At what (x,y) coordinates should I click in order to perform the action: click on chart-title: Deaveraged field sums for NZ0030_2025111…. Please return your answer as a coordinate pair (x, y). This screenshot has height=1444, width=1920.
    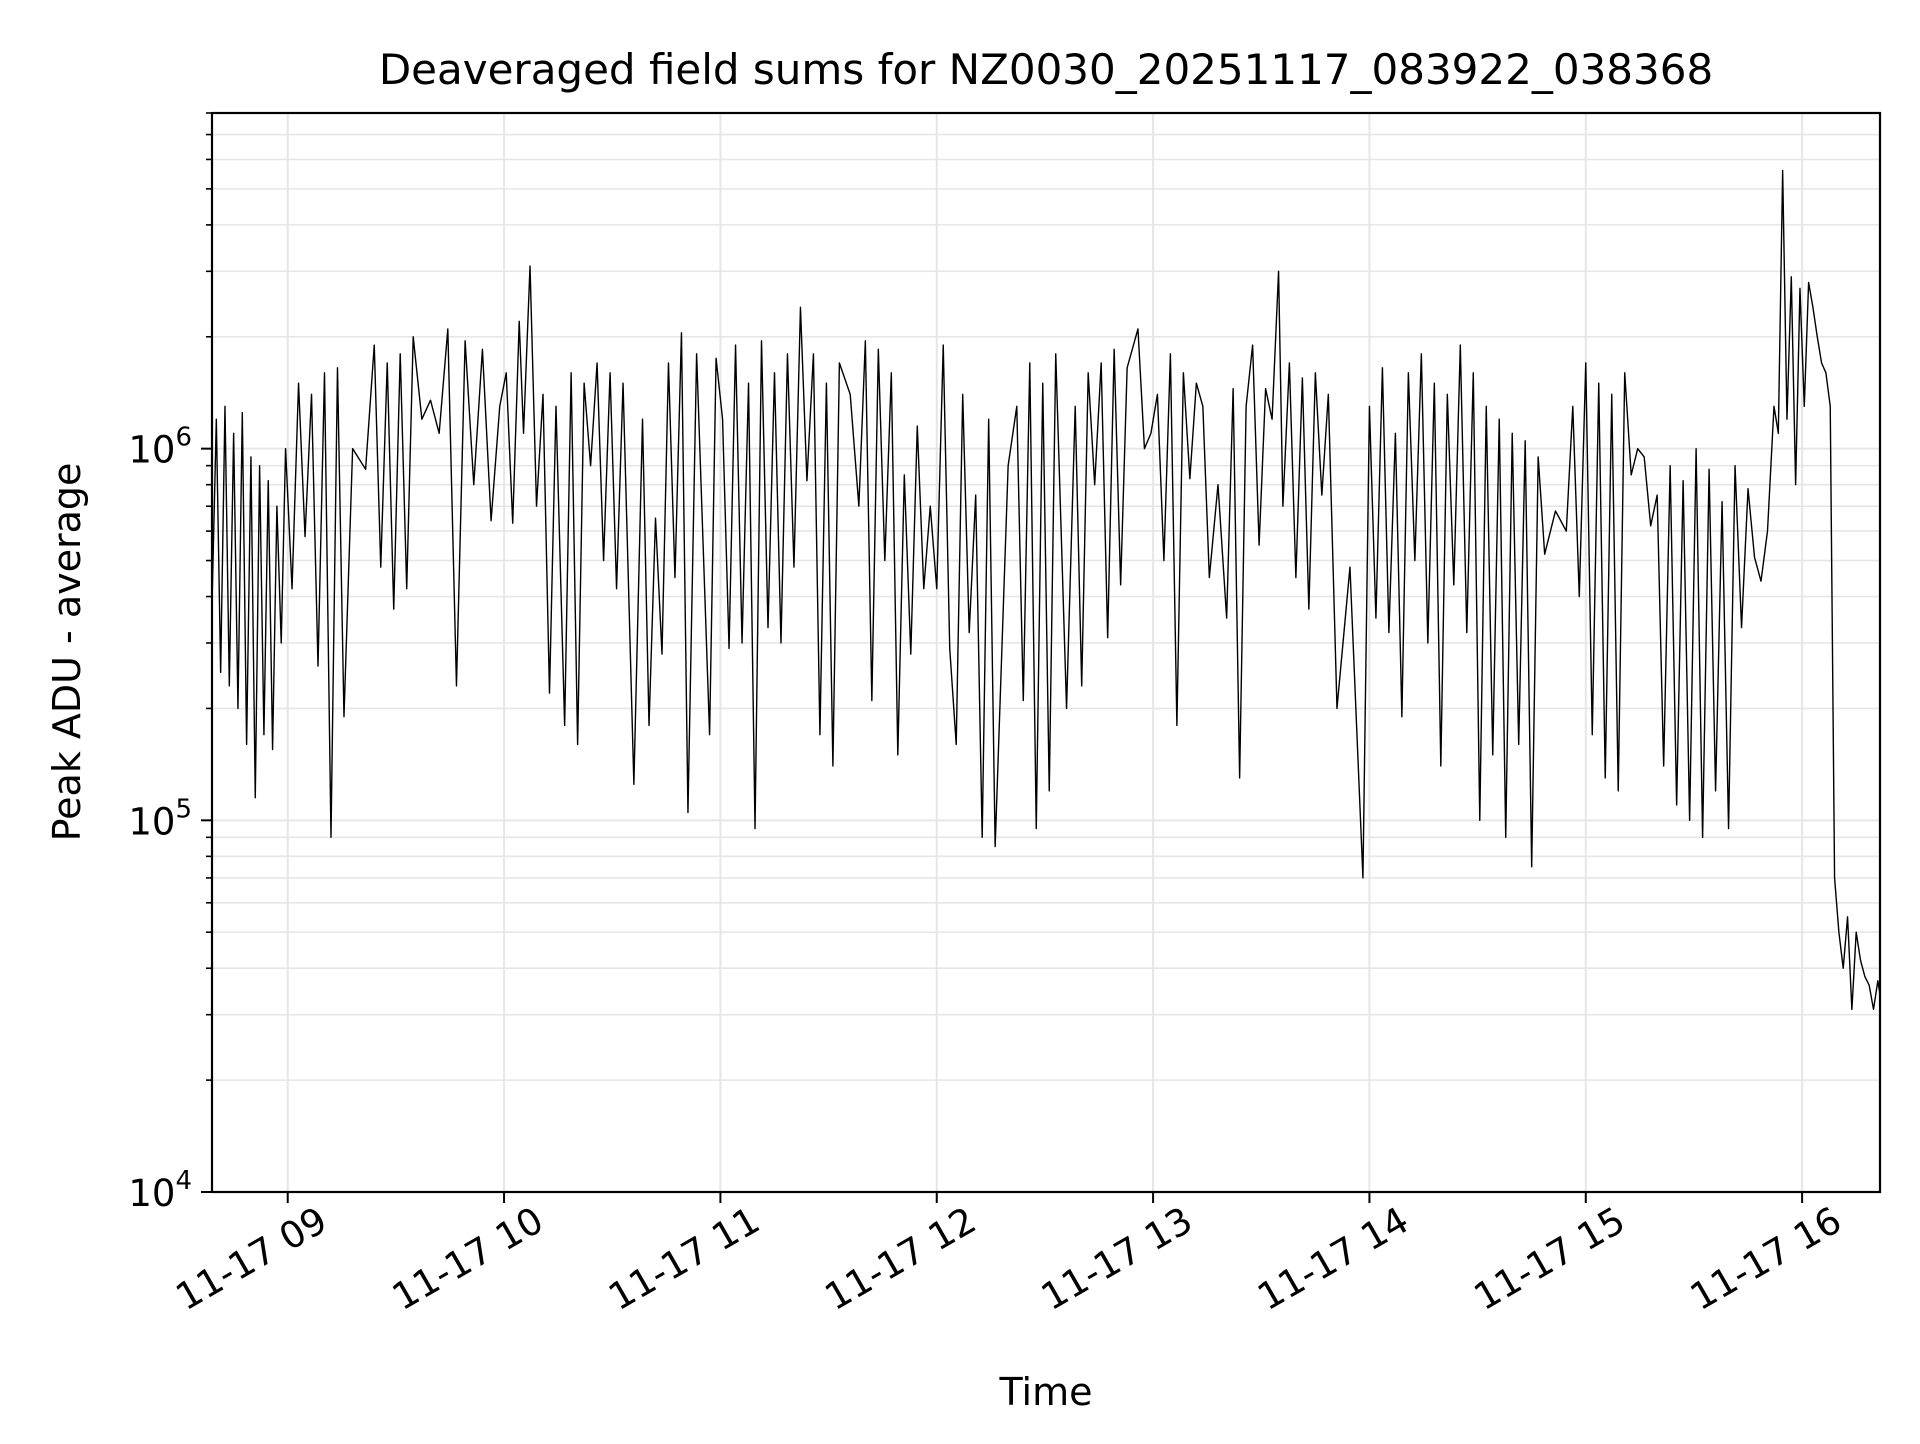
    Looking at the image, I should click on (1046, 69).